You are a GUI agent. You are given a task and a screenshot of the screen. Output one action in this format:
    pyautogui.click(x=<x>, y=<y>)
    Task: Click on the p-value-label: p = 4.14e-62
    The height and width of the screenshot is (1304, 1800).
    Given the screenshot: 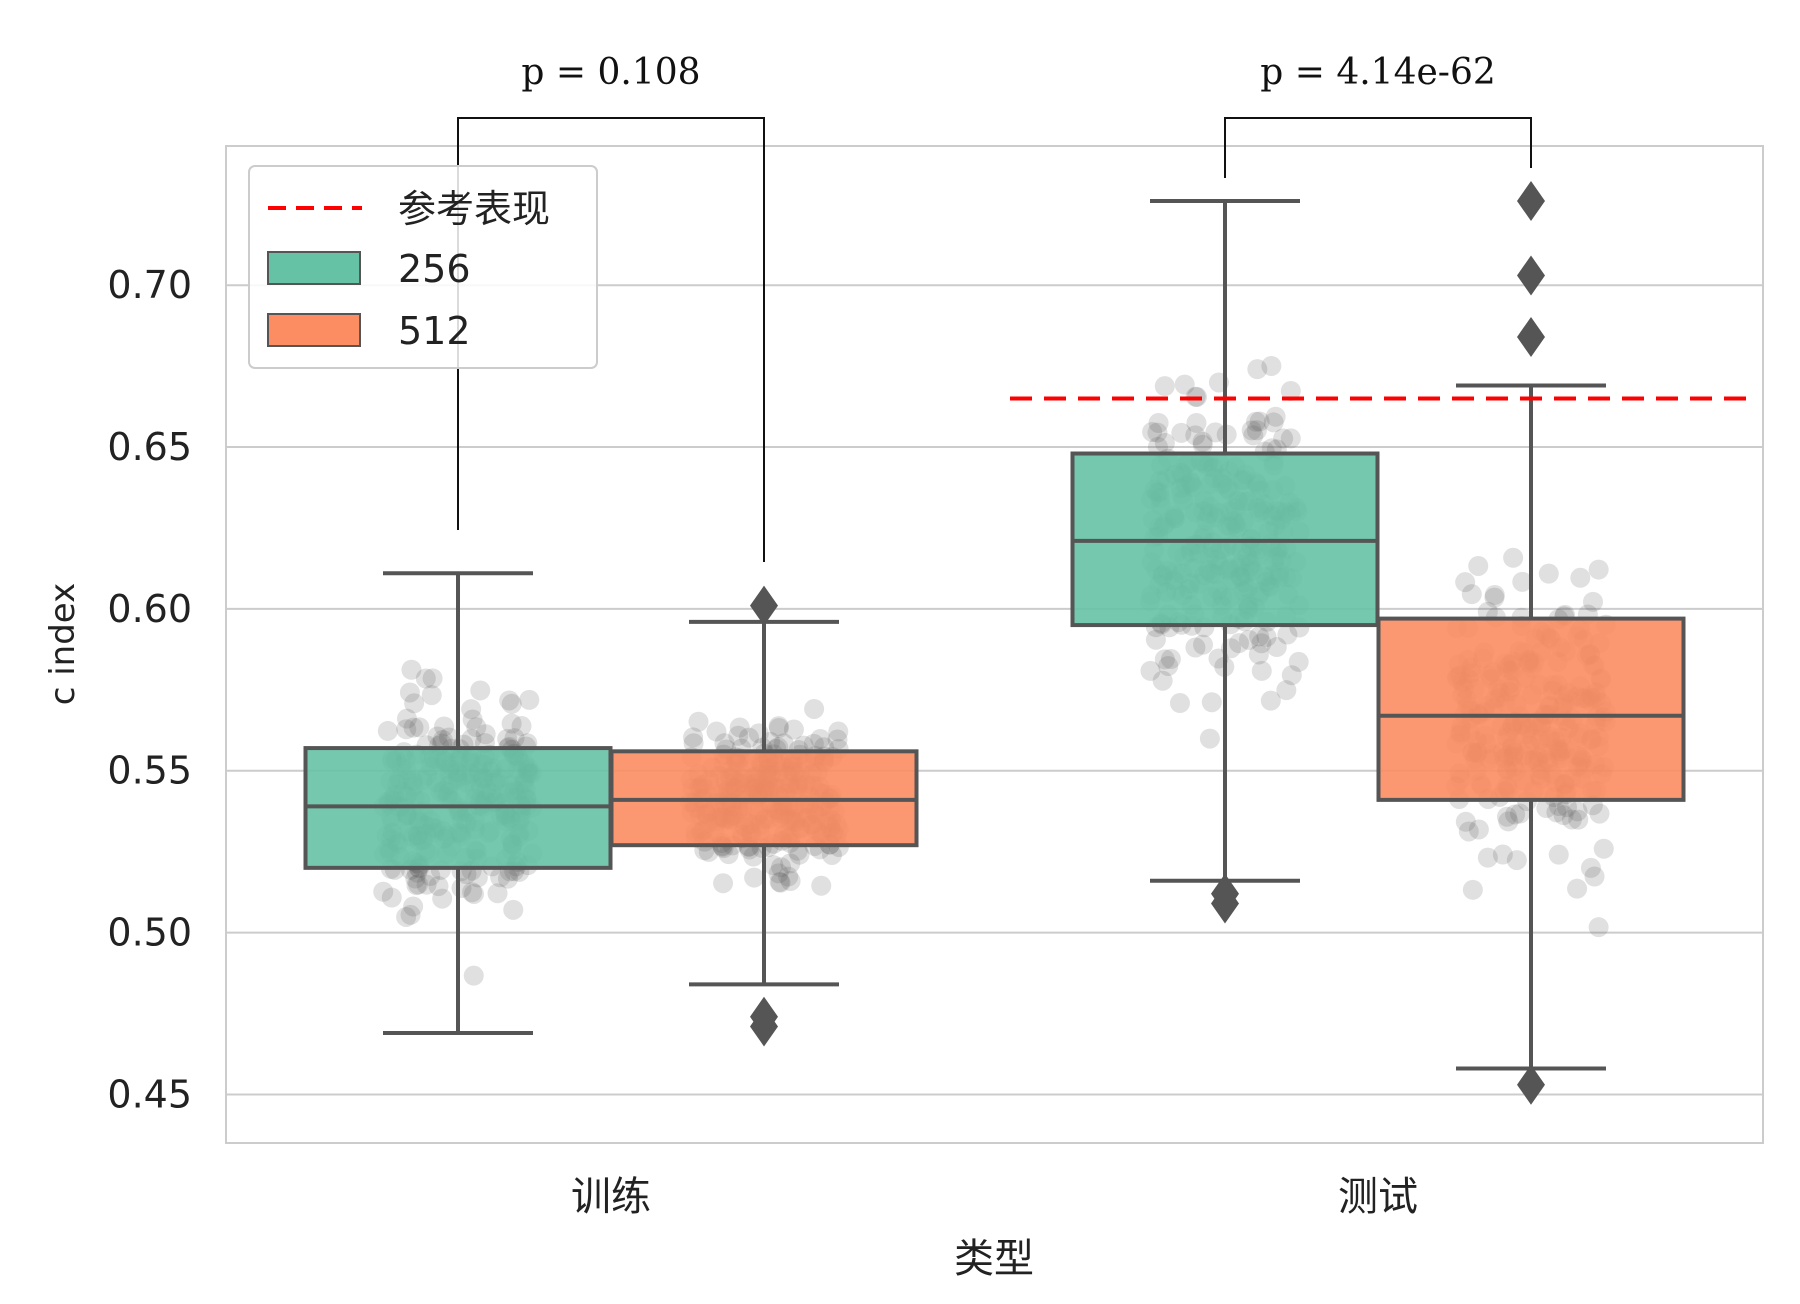 What is the action you would take?
    pyautogui.click(x=1378, y=72)
    